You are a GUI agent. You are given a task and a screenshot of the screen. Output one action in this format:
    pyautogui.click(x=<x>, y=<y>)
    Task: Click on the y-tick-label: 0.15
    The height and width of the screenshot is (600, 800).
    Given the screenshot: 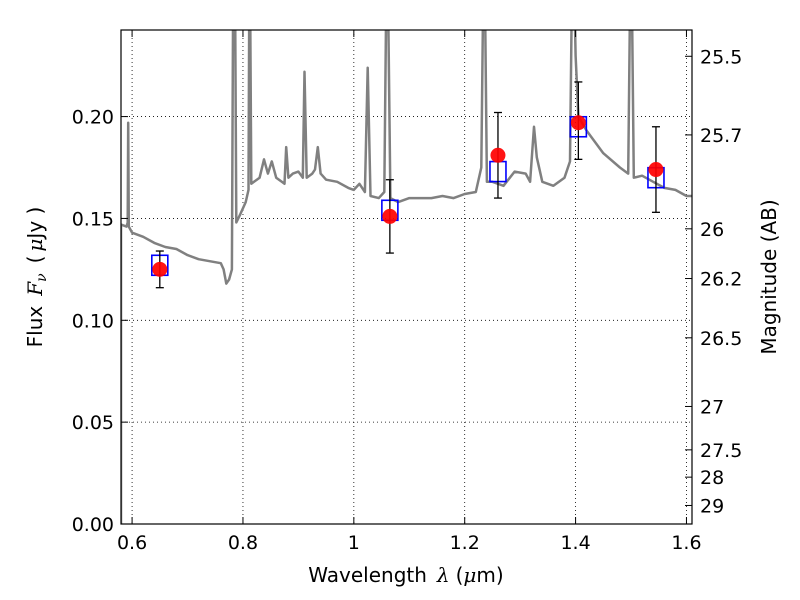 What is the action you would take?
    pyautogui.click(x=93, y=219)
    